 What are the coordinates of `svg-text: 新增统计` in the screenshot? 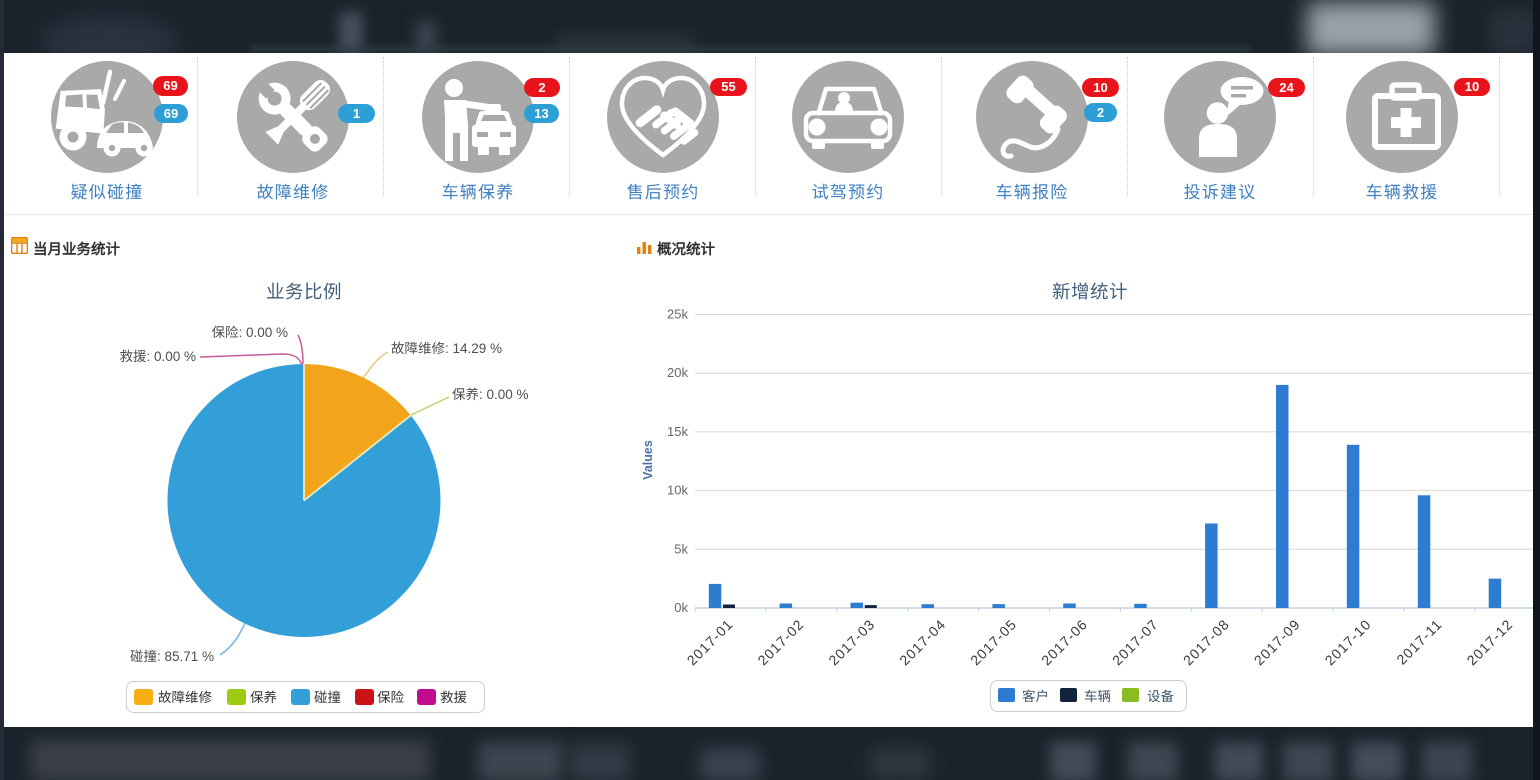 It's located at (1090, 291).